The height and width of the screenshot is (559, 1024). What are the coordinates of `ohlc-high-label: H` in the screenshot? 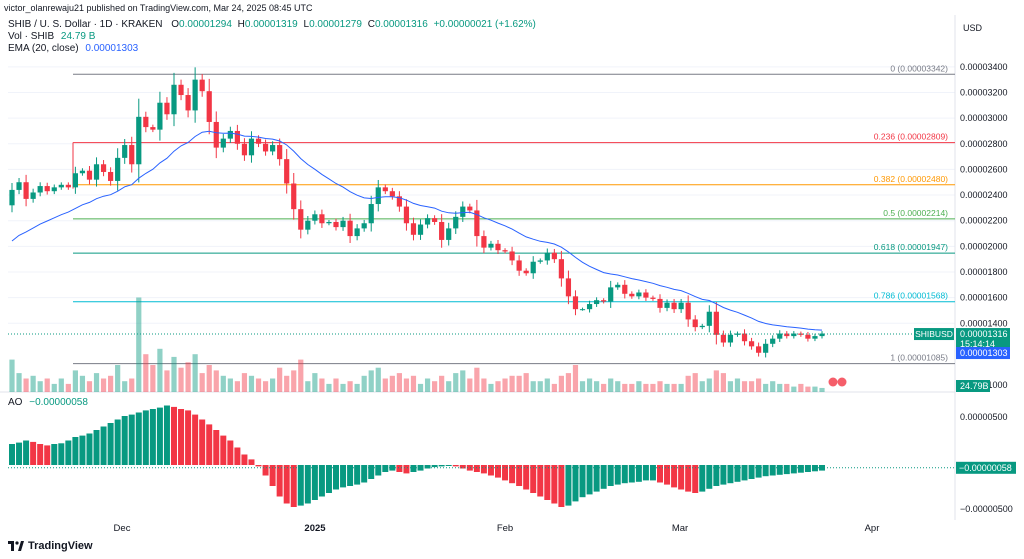 It's located at (241, 24).